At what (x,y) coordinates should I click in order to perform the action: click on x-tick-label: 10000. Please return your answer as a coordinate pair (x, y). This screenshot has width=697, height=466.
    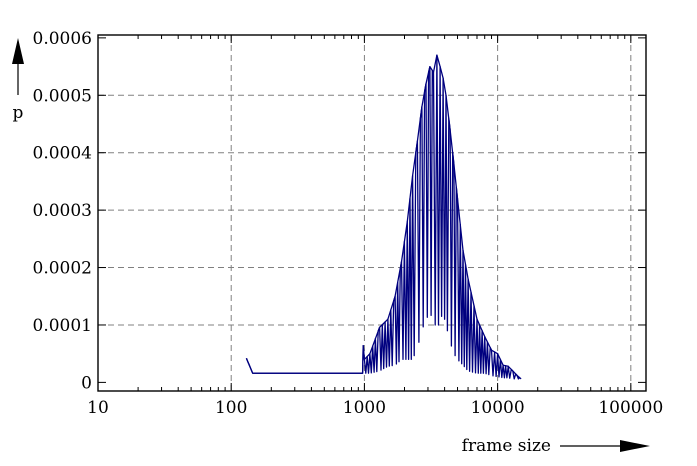
    Looking at the image, I should click on (498, 408).